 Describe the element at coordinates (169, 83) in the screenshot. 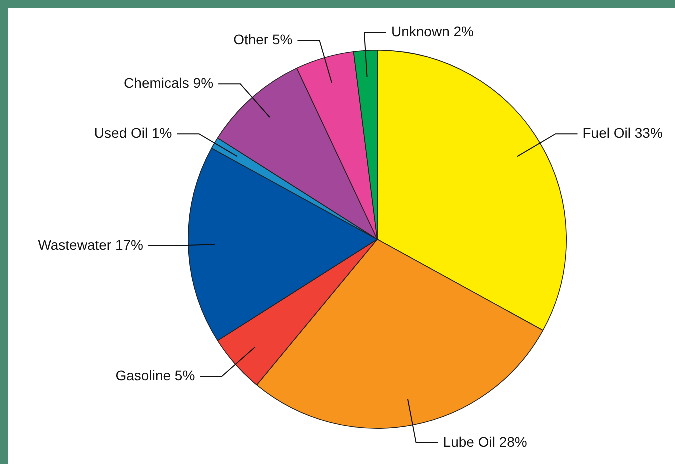

I see `slice-label: Chemicals 9%` at that location.